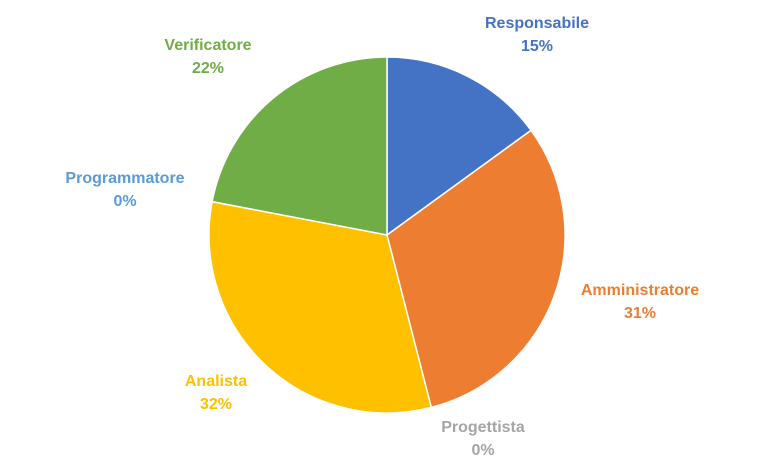  I want to click on slice-percent-programmatore: 0%, so click(124, 201).